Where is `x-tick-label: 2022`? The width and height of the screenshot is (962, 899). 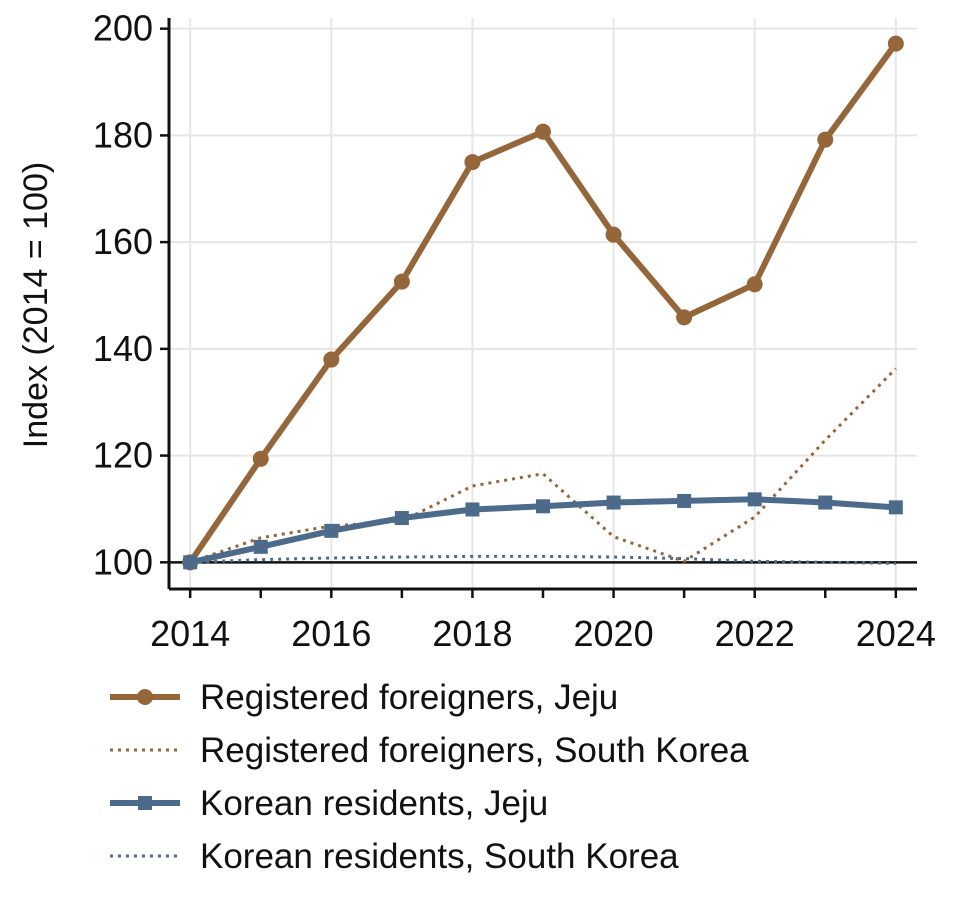
x-tick-label: 2022 is located at coordinates (755, 633).